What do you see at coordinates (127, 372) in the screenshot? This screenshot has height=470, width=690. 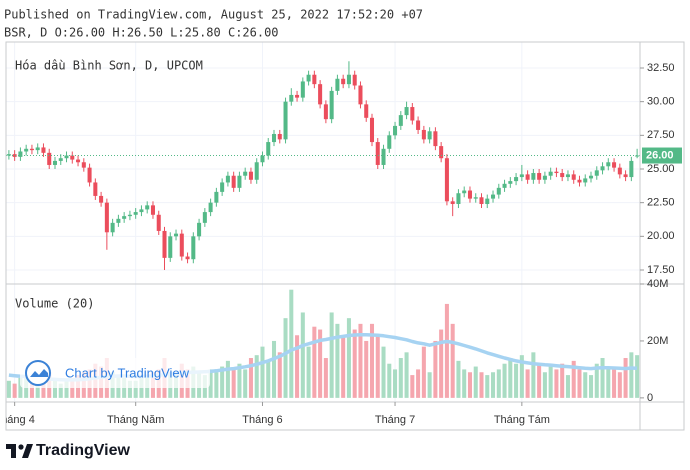 I see `watermark-text: Chart by TradingView` at bounding box center [127, 372].